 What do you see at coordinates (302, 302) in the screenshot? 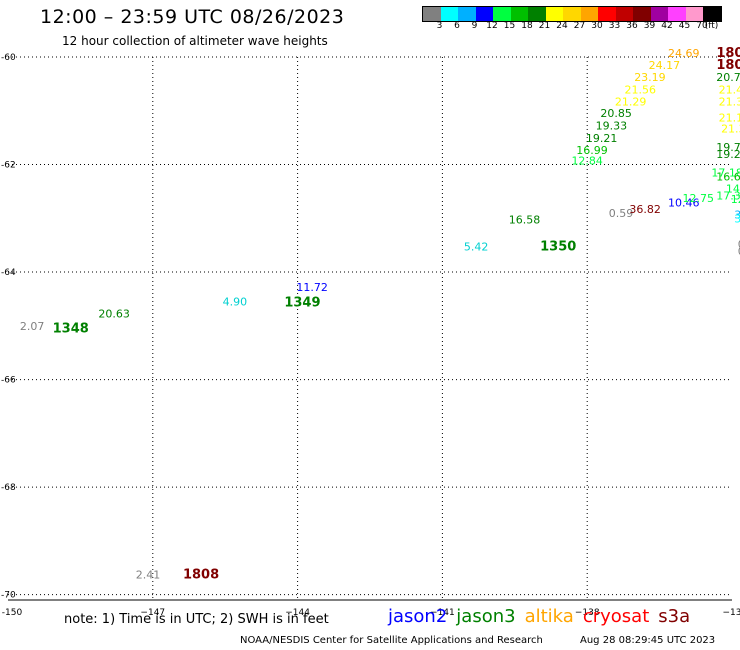
I see `pass-time-label: 1349` at bounding box center [302, 302].